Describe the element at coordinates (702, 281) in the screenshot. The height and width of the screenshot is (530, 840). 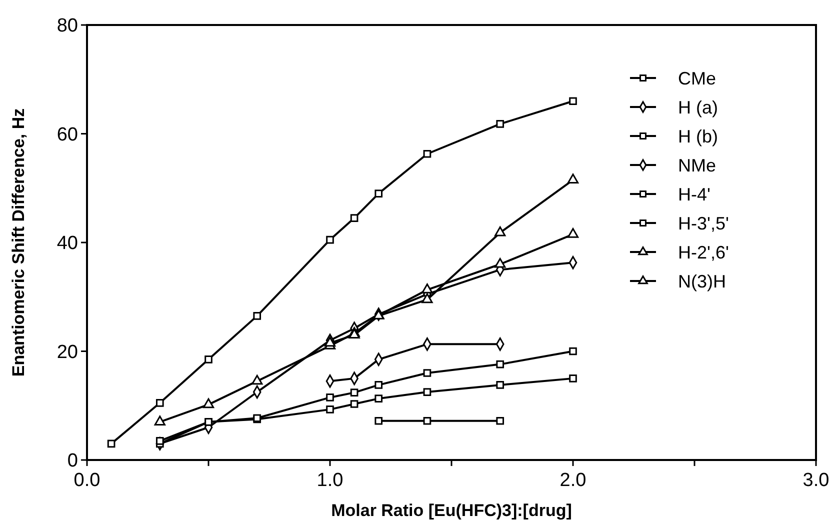
I see `legend-label: N(3)H` at that location.